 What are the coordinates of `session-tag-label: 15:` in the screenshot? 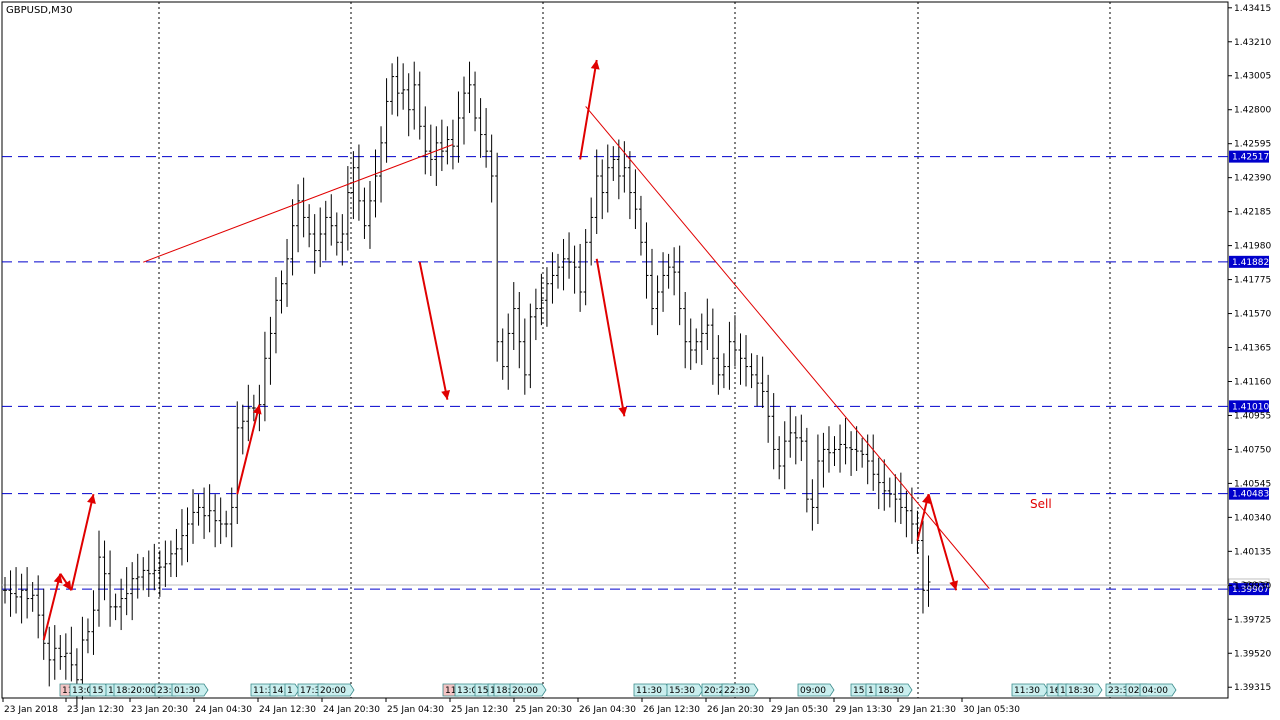 It's located at (860, 691).